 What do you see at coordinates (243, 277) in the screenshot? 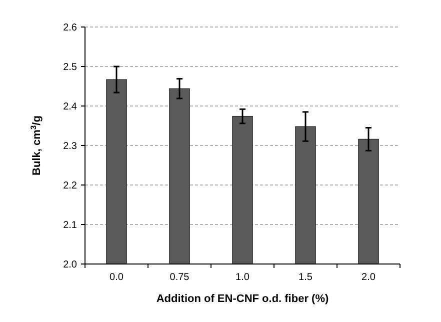
I see `x-tick-label: 1.0` at bounding box center [243, 277].